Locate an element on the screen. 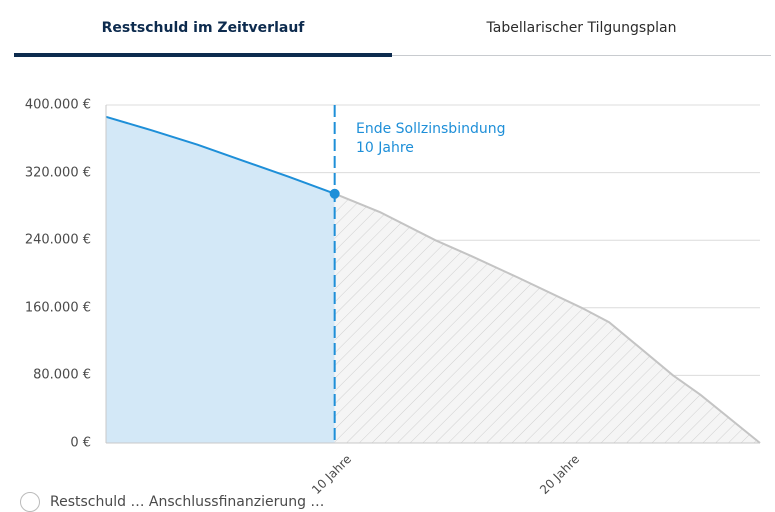 This screenshot has height=512, width=775. tab-label: Restschuld im Zeitverlauf is located at coordinates (203, 27).